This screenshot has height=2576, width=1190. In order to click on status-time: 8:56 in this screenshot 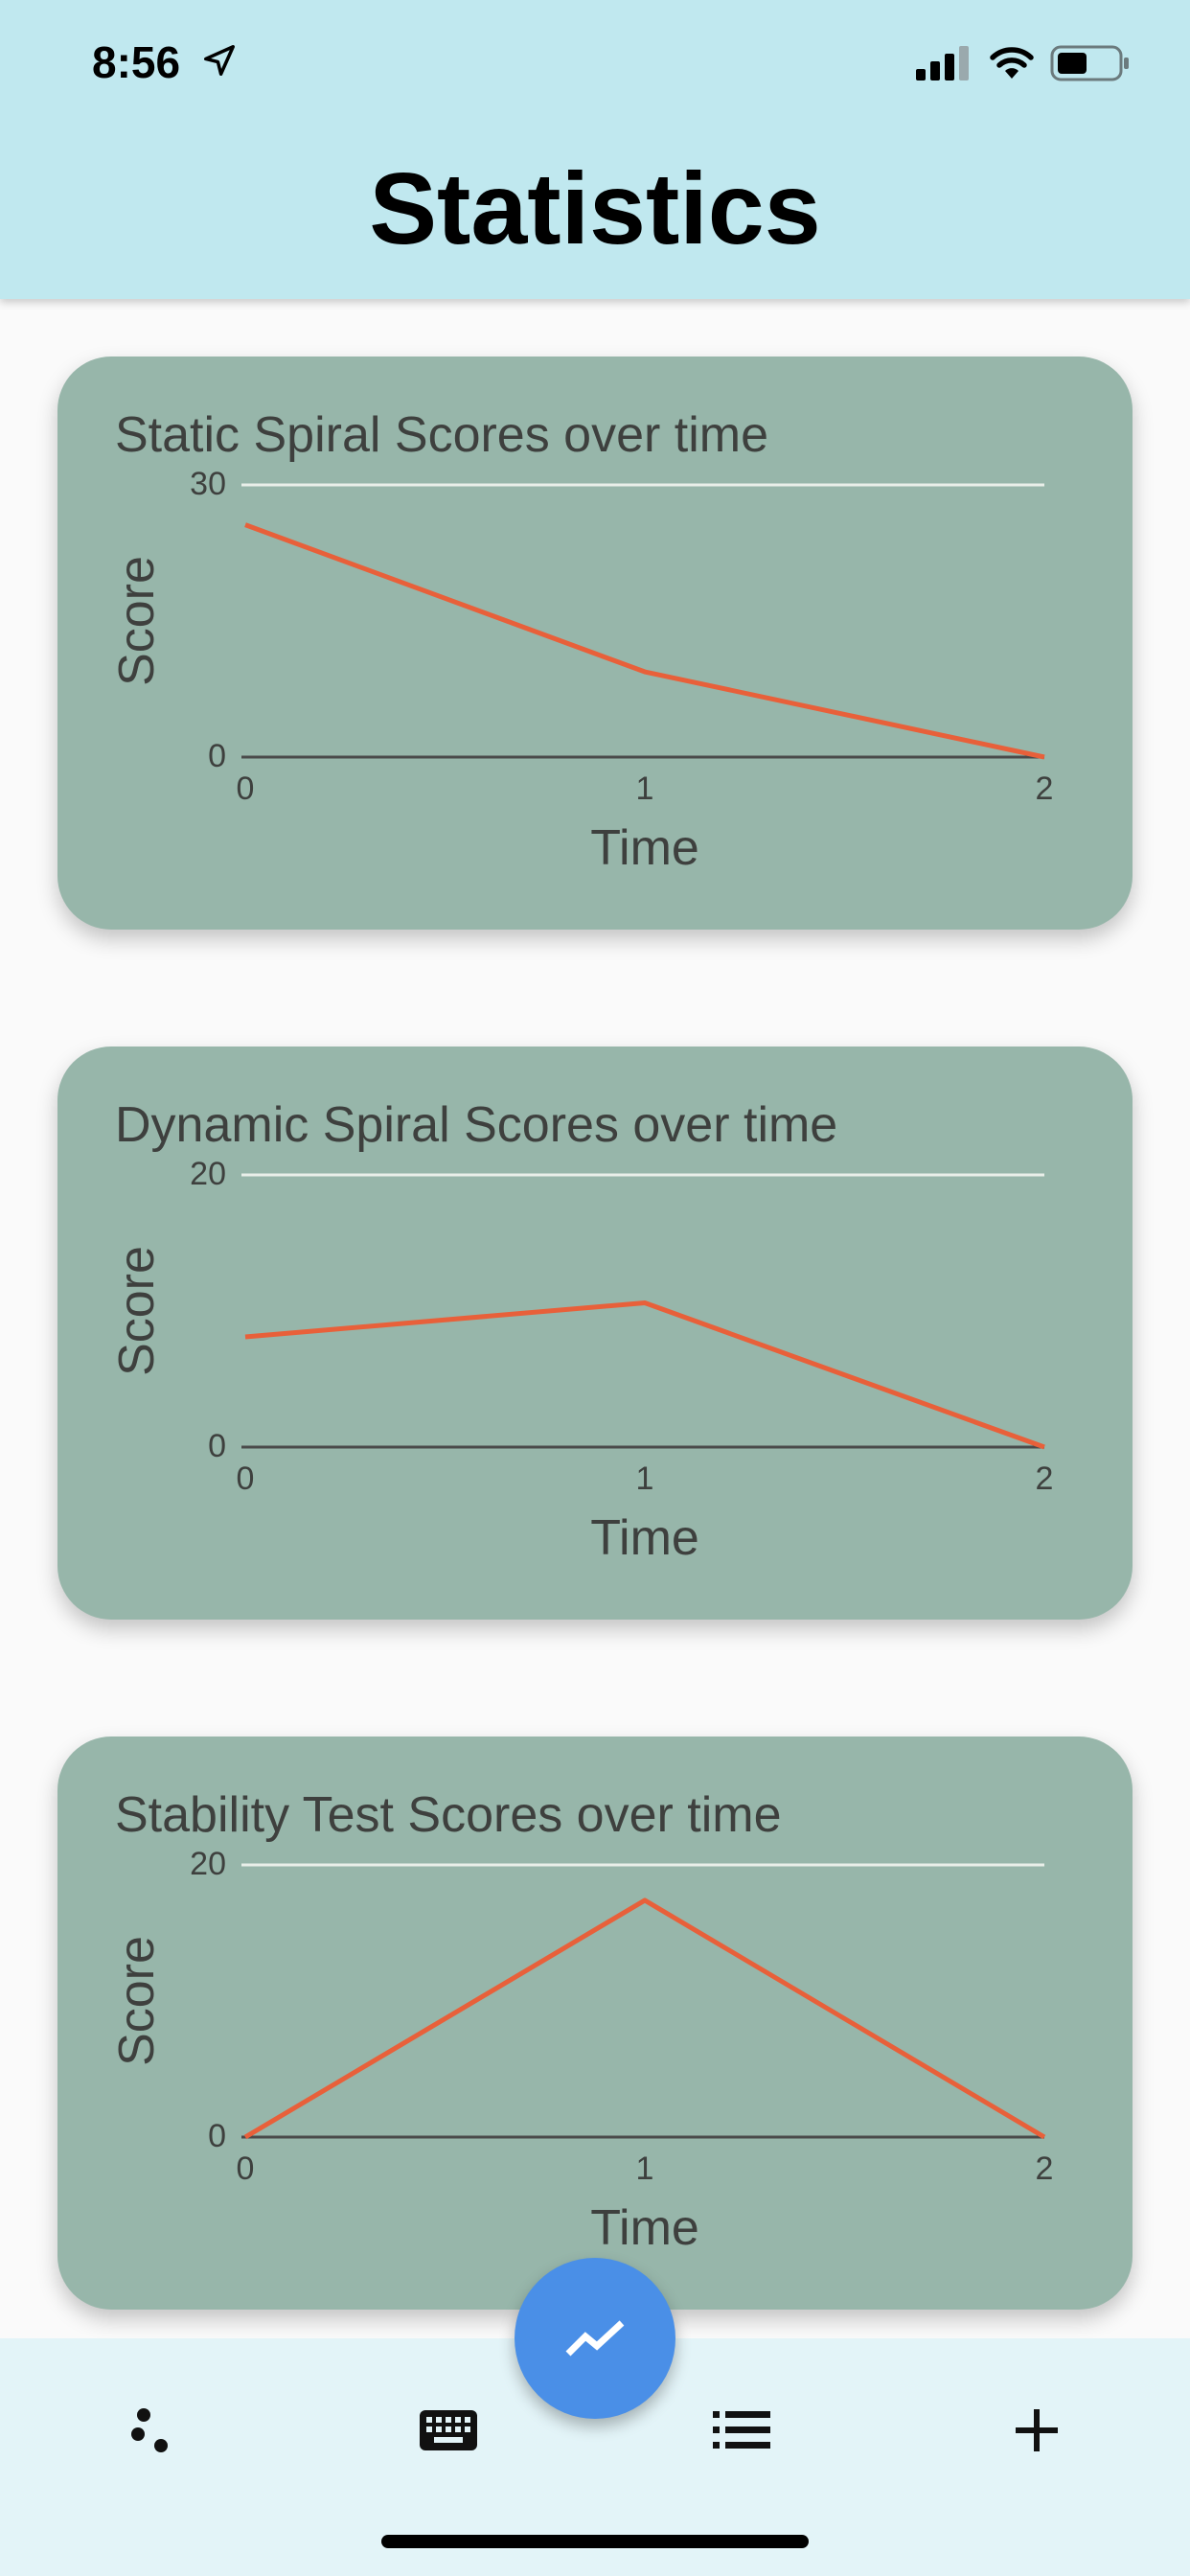, I will do `click(136, 62)`.